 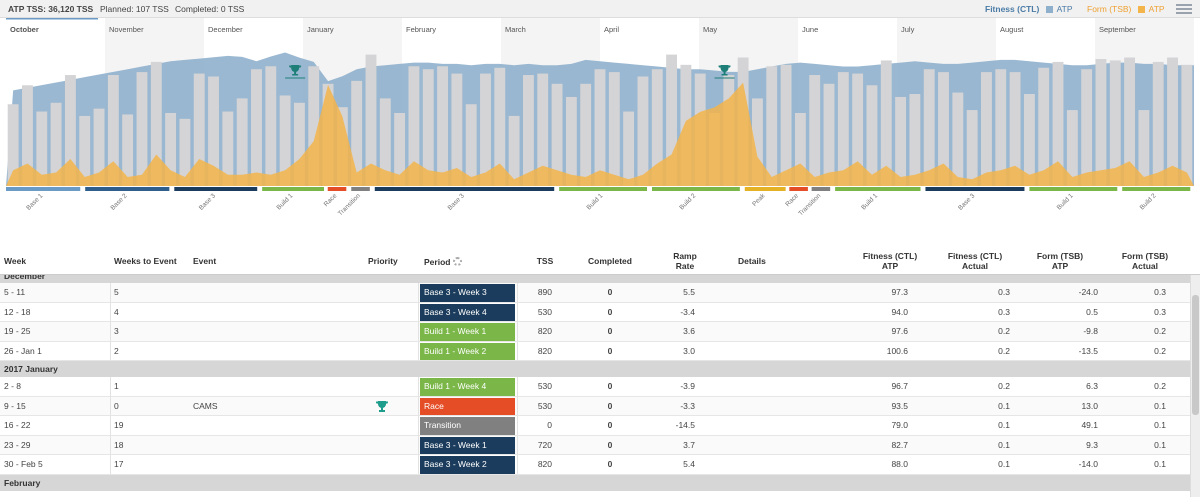 I want to click on period-badge: Build 1 - Week 1, so click(x=467, y=332).